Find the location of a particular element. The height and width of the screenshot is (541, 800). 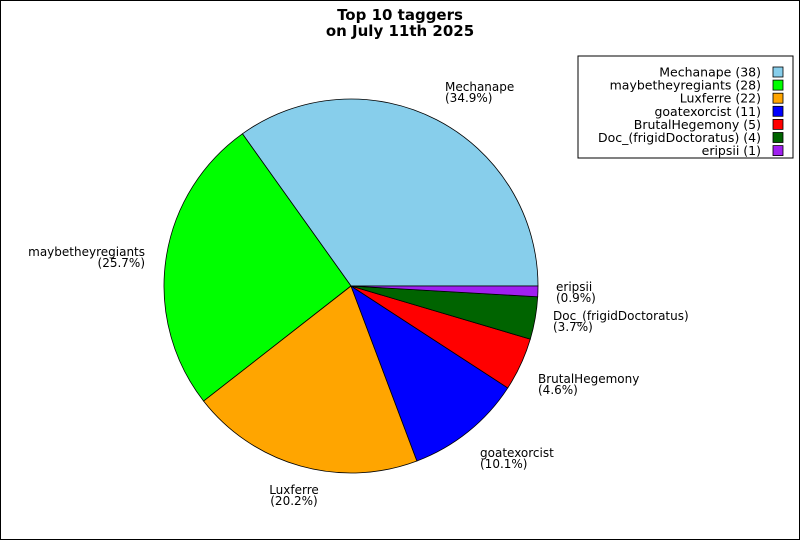

slice-label-doc-frigiddoctoratus: Doc_(frigidDoctoratus) (3.7%) is located at coordinates (621, 321).